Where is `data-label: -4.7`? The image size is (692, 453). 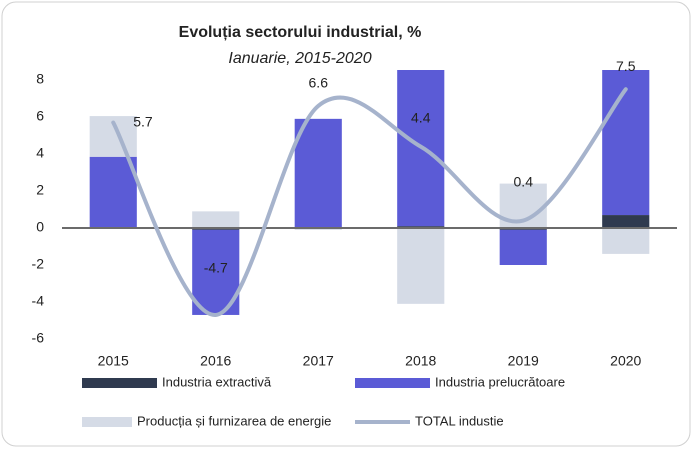
data-label: -4.7 is located at coordinates (216, 268).